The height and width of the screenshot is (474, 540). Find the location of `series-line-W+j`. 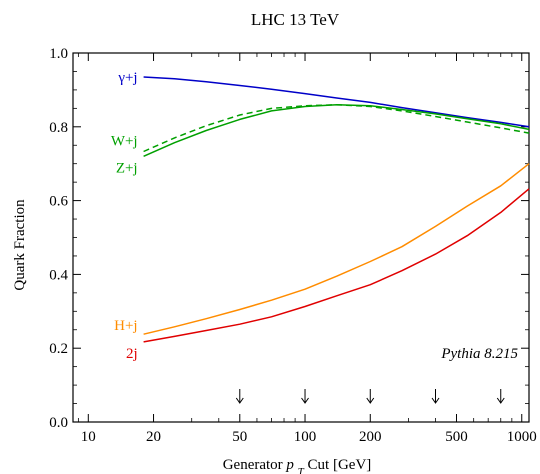

series-line-W+j is located at coordinates (336, 128).